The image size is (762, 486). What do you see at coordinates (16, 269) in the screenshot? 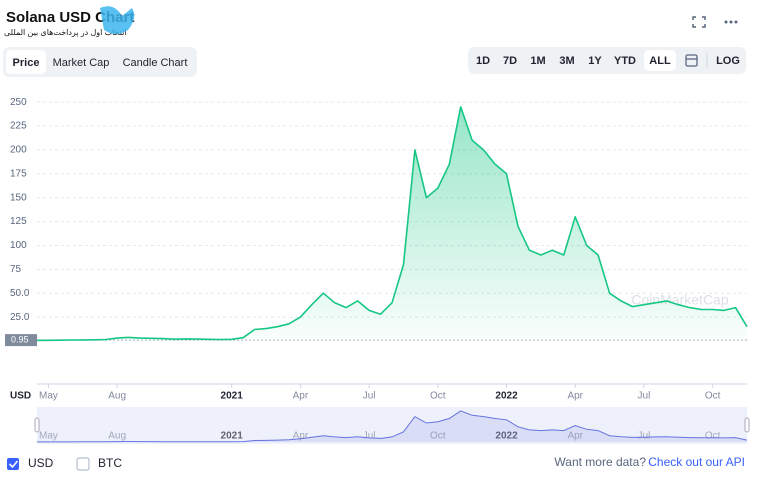
I see `y-tick-label: 75` at bounding box center [16, 269].